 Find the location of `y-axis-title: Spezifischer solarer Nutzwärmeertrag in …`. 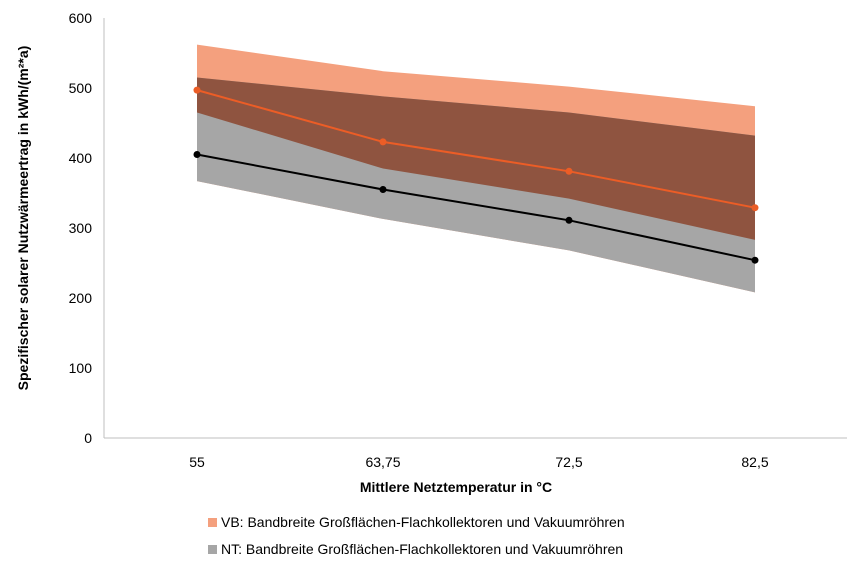

y-axis-title: Spezifischer solarer Nutzwärmeertrag in … is located at coordinates (23, 218).